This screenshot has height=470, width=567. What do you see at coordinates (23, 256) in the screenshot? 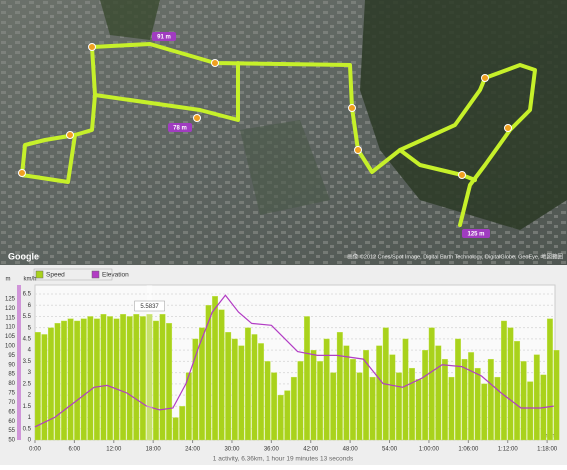
I see `map-logo: Google` at bounding box center [23, 256].